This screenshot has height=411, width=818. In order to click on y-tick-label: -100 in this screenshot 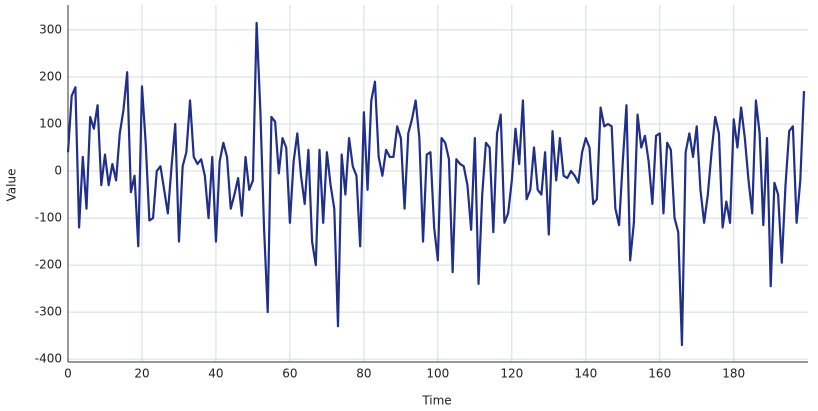, I will do `click(48, 218)`.